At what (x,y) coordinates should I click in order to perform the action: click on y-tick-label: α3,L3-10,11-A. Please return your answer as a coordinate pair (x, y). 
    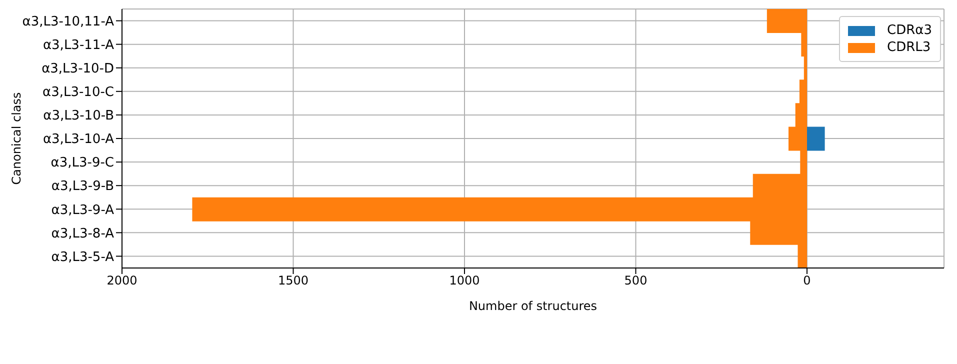
    Looking at the image, I should click on (68, 22).